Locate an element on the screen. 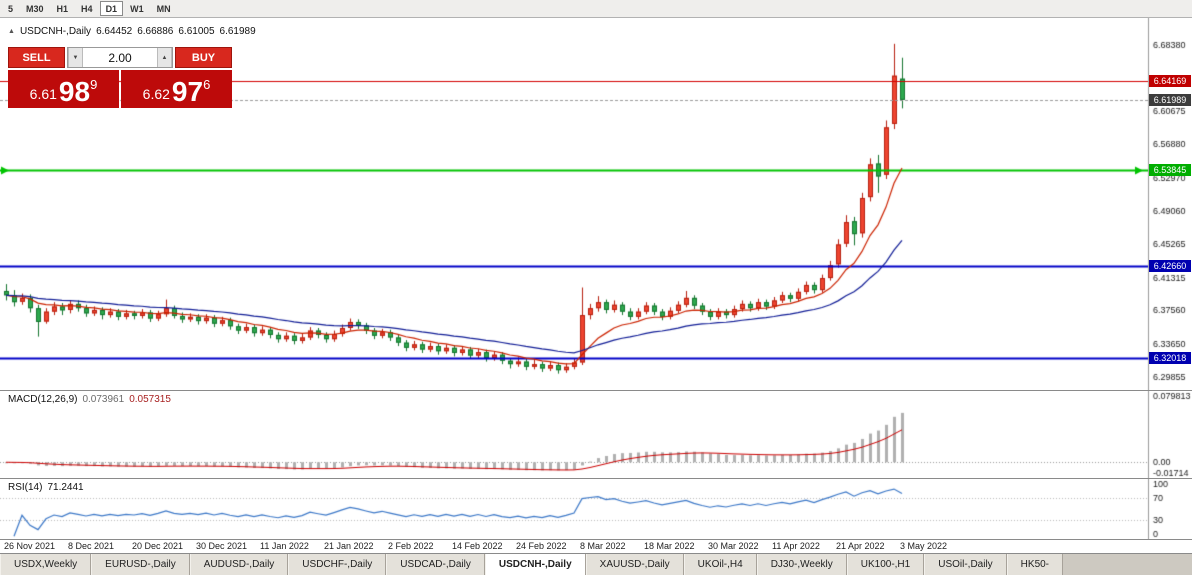 This screenshot has width=1192, height=575. ask-price-display: 6.62 97 6 is located at coordinates (176, 89).